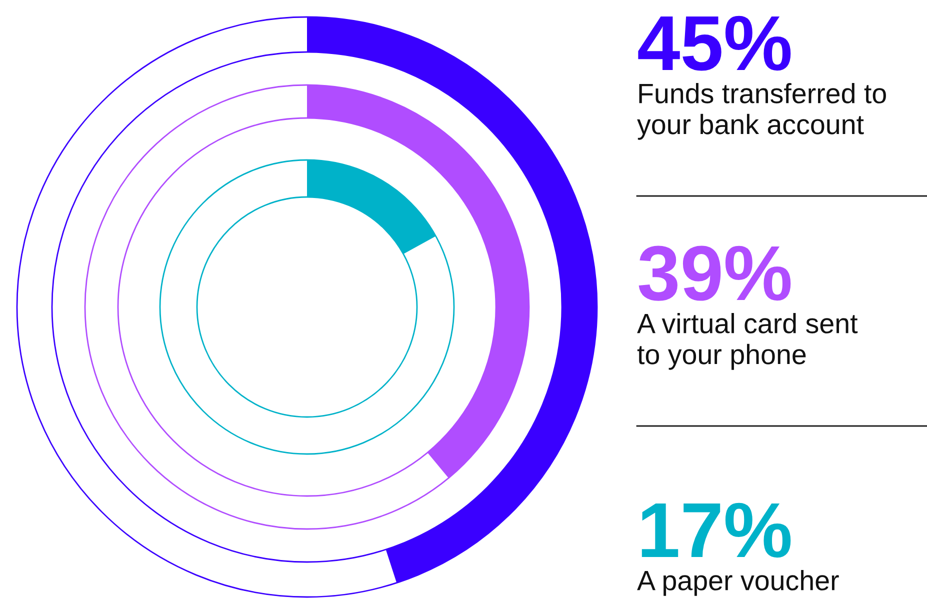 Image resolution: width=927 pixels, height=613 pixels. I want to click on category-label: A virtual card sent to your phone, so click(747, 341).